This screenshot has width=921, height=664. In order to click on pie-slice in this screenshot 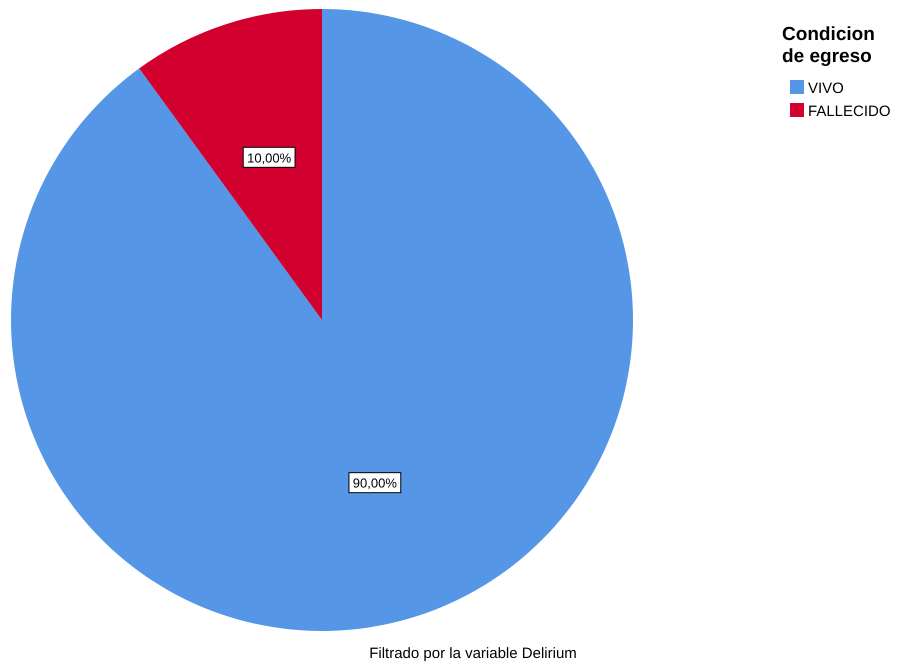, I will do `click(230, 164)`.